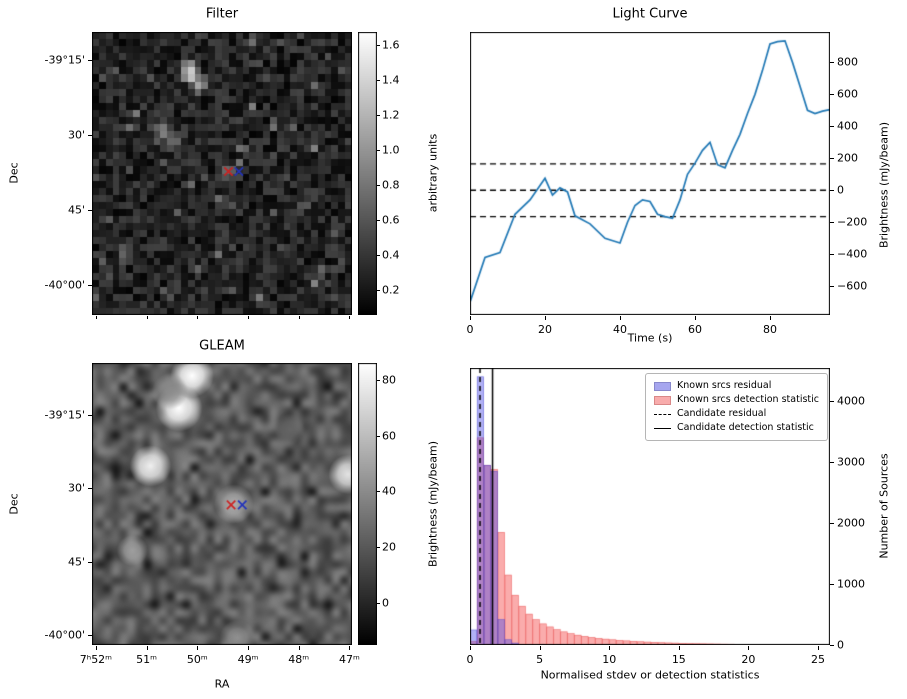 Image resolution: width=907 pixels, height=699 pixels. I want to click on filter-ylabel: Dec, so click(14, 173).